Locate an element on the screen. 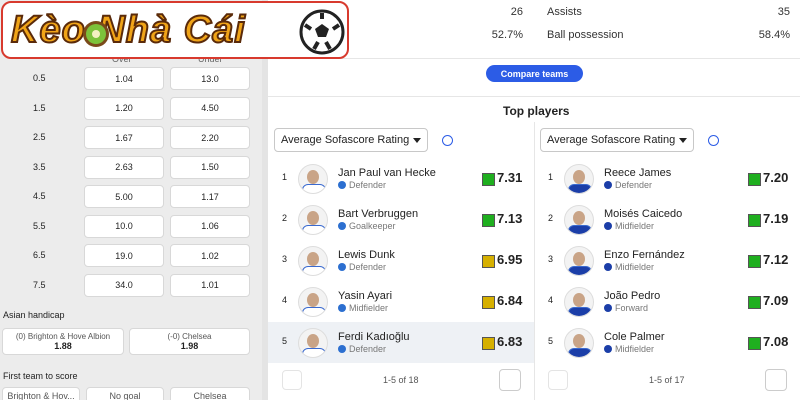  player-row: 1 Reece James Defender 7.20 is located at coordinates (667, 178).